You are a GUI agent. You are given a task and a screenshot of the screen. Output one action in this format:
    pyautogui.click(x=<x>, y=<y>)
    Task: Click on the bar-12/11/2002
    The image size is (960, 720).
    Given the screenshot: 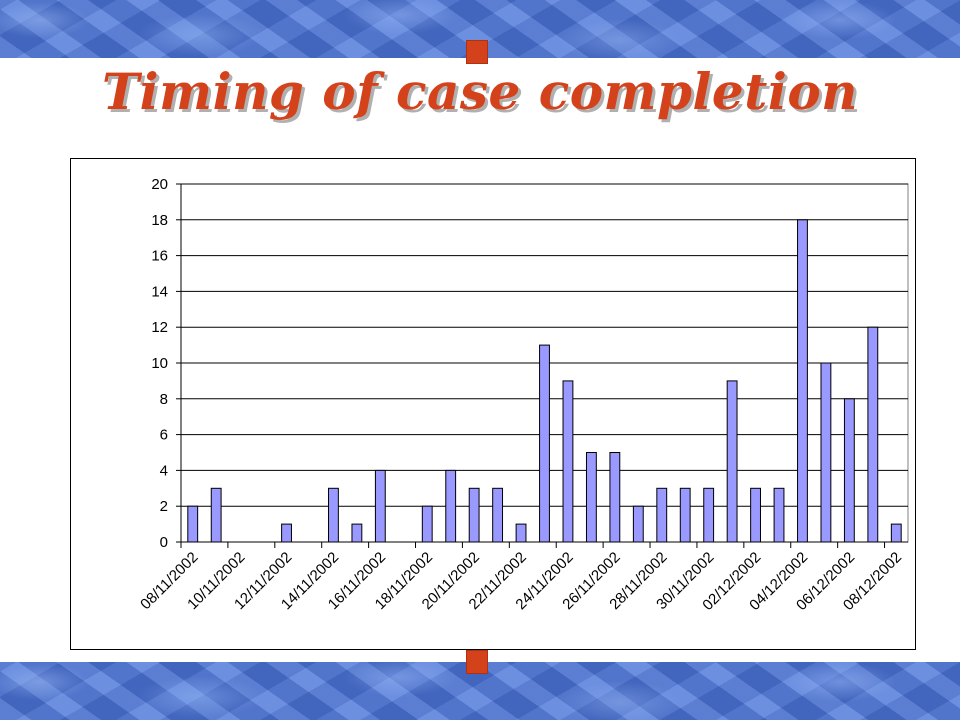 What is the action you would take?
    pyautogui.click(x=286, y=533)
    